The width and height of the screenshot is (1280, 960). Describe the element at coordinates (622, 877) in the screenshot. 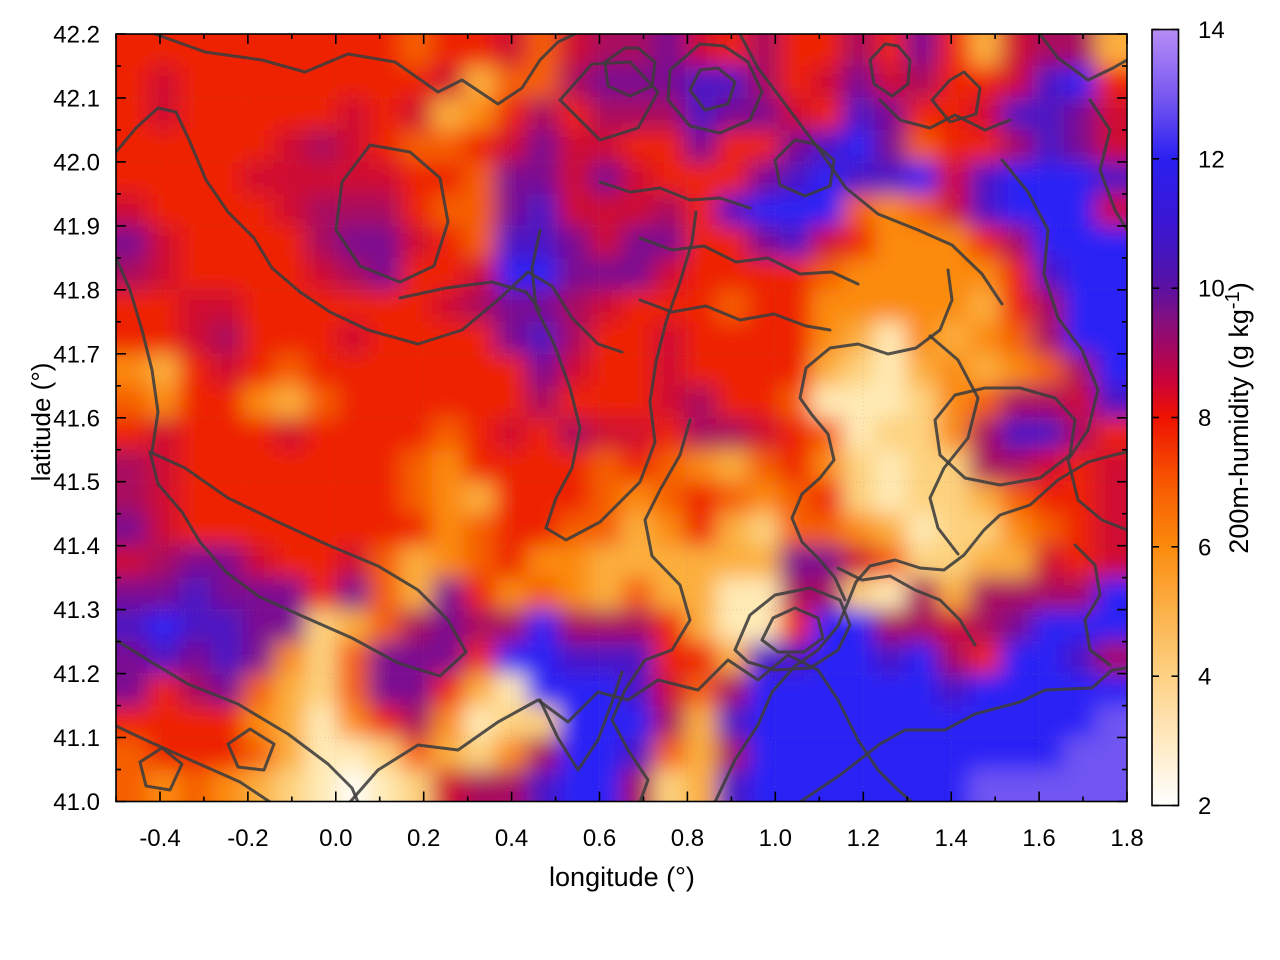

I see `svg-text: longitude (°)` at that location.